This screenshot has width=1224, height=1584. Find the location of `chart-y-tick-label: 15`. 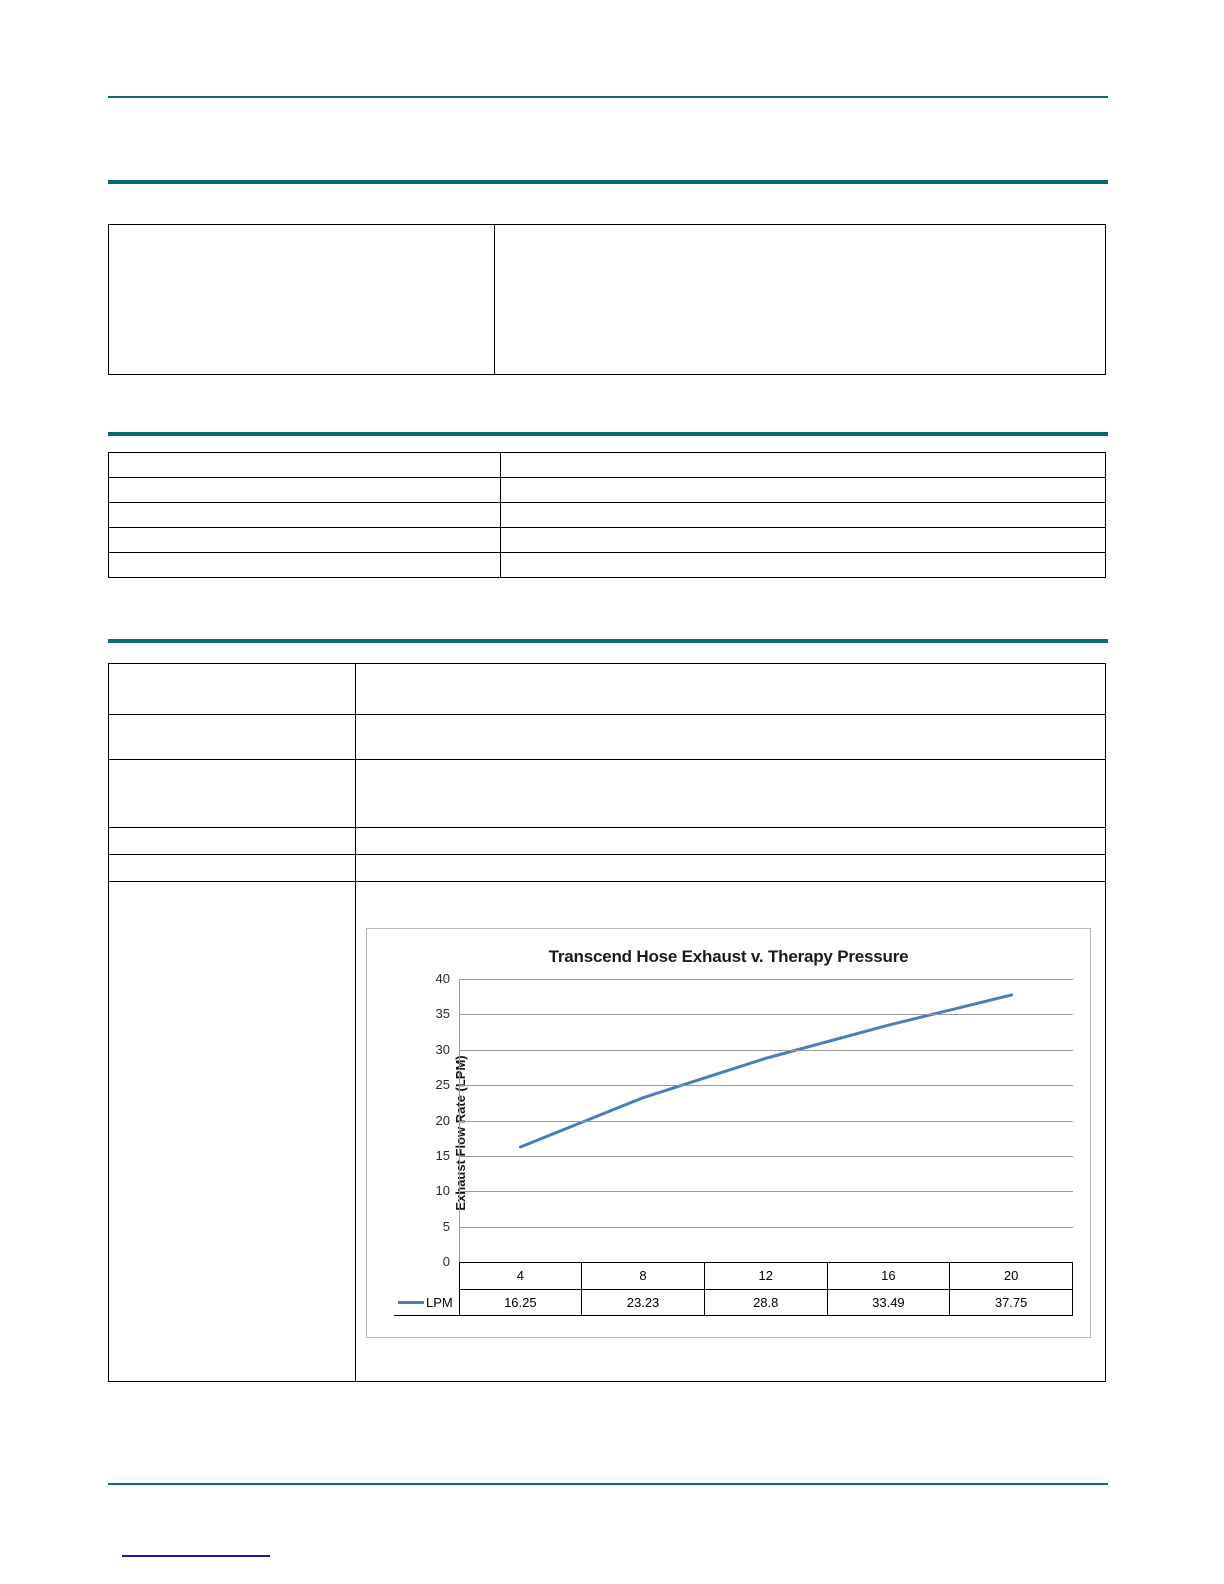

chart-y-tick-label: 15 is located at coordinates (442, 1156).